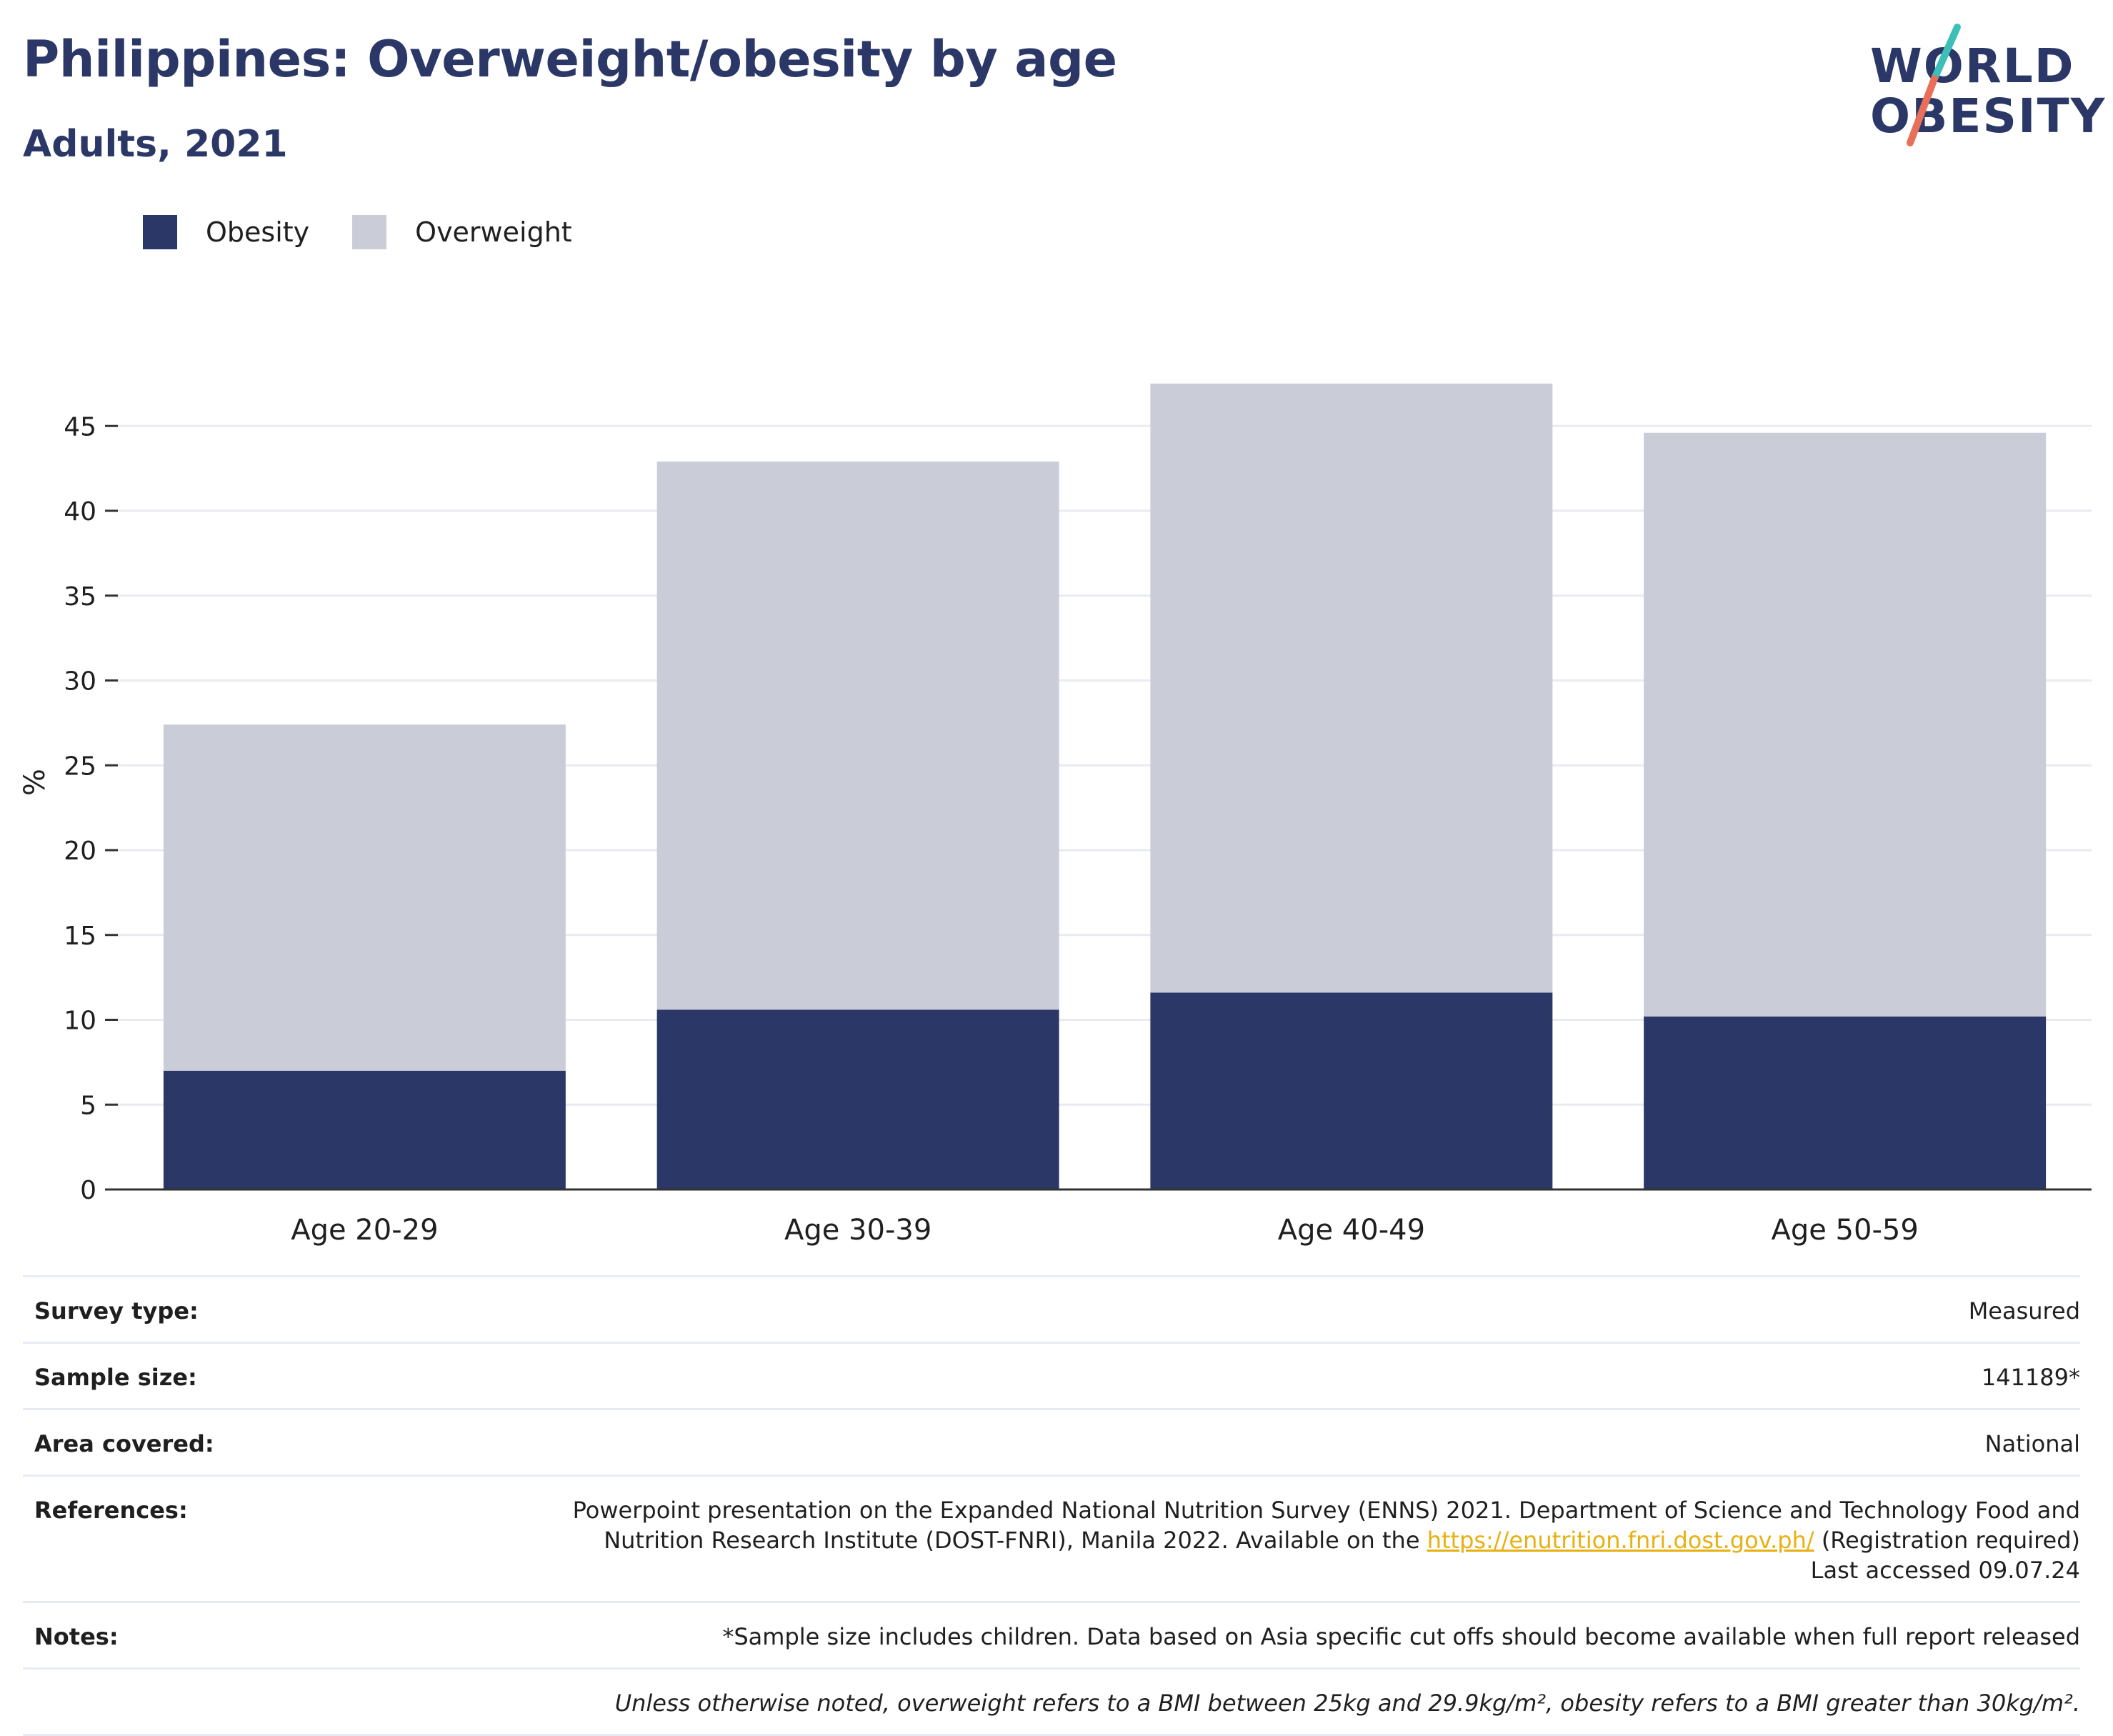 Image resolution: width=2113 pixels, height=1736 pixels. I want to click on x-tick-label: Age 30-39, so click(858, 1230).